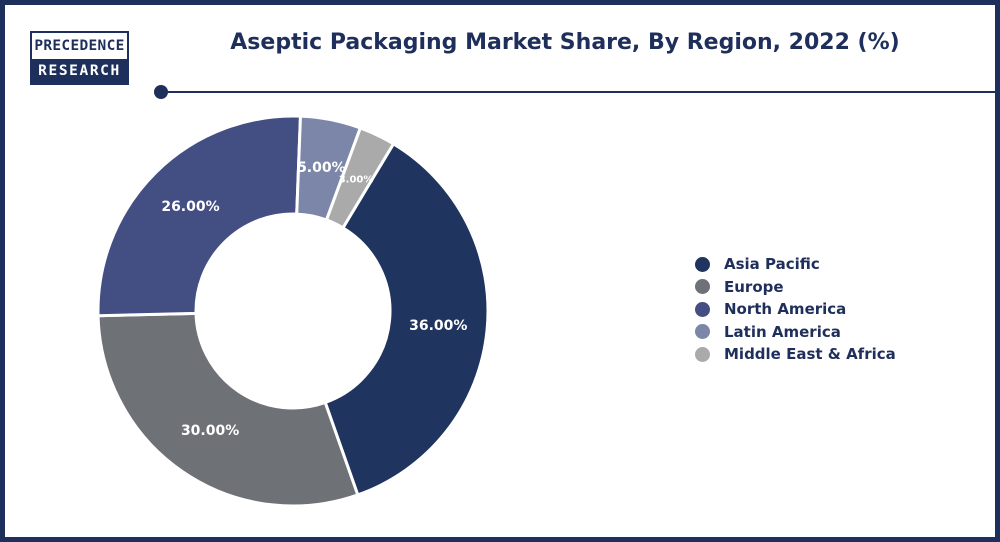  What do you see at coordinates (406, 319) in the screenshot?
I see `donut-slice-asia-pacific` at bounding box center [406, 319].